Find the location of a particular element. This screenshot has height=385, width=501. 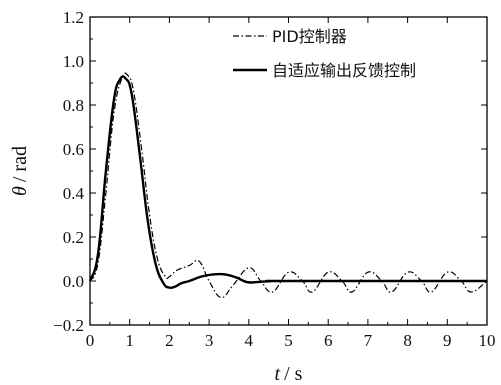

y-tick-label: 0.4 is located at coordinates (74, 193).